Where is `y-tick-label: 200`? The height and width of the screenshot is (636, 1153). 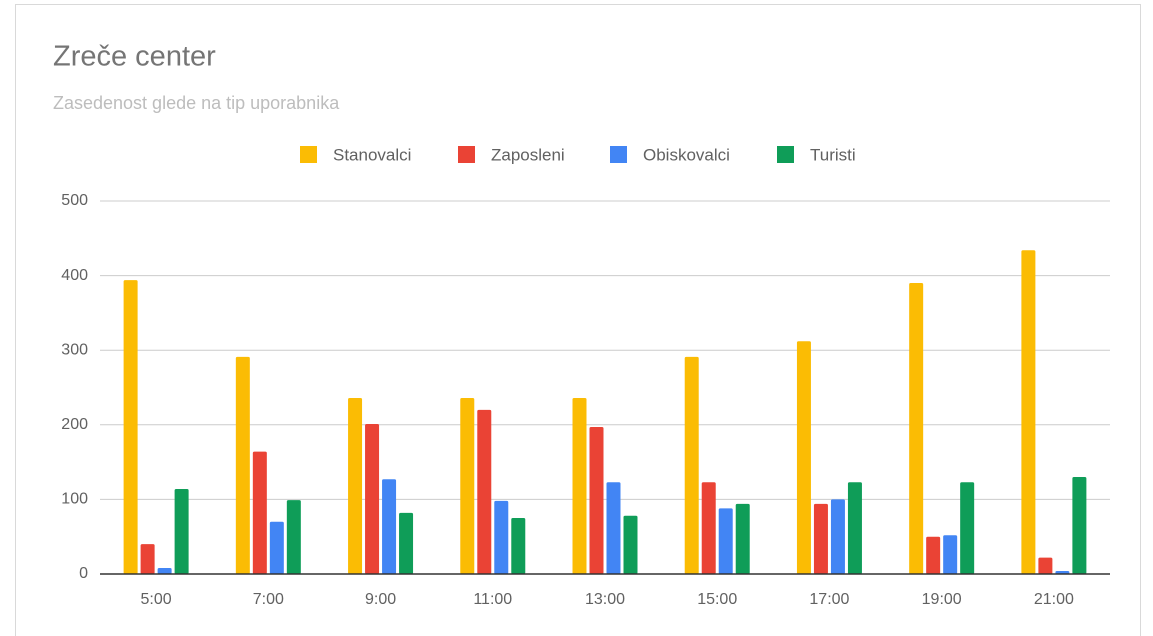 y-tick-label: 200 is located at coordinates (74, 424).